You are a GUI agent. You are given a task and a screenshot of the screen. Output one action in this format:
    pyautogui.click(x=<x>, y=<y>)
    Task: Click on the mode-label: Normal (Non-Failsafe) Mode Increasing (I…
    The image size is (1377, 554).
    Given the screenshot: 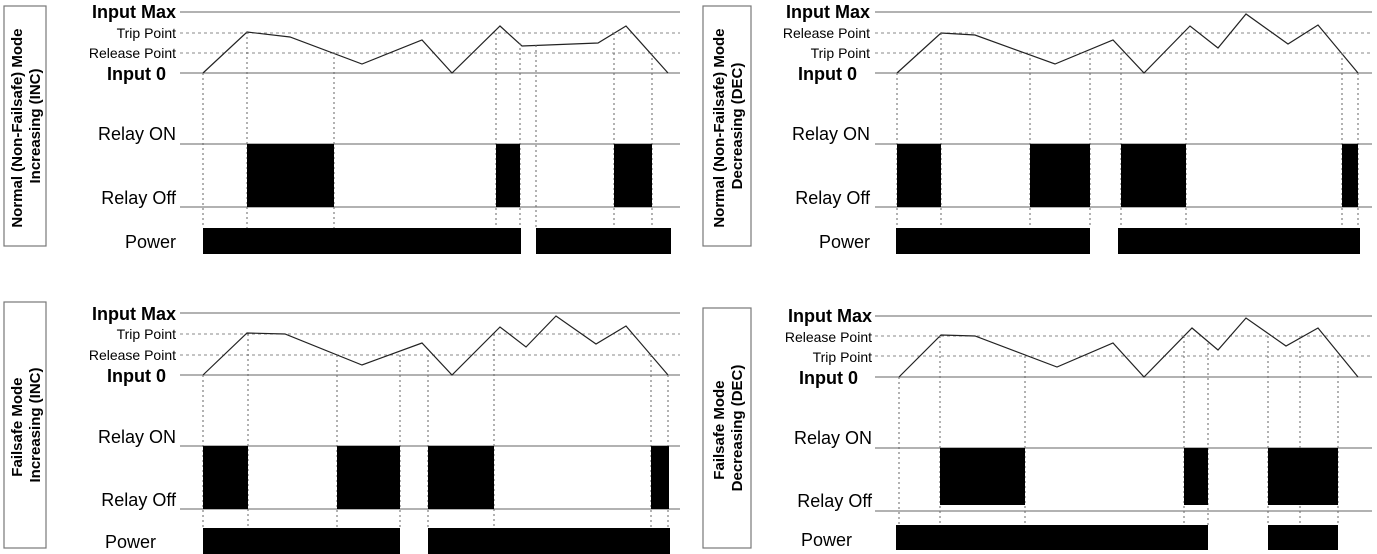 What is the action you would take?
    pyautogui.click(x=26, y=125)
    